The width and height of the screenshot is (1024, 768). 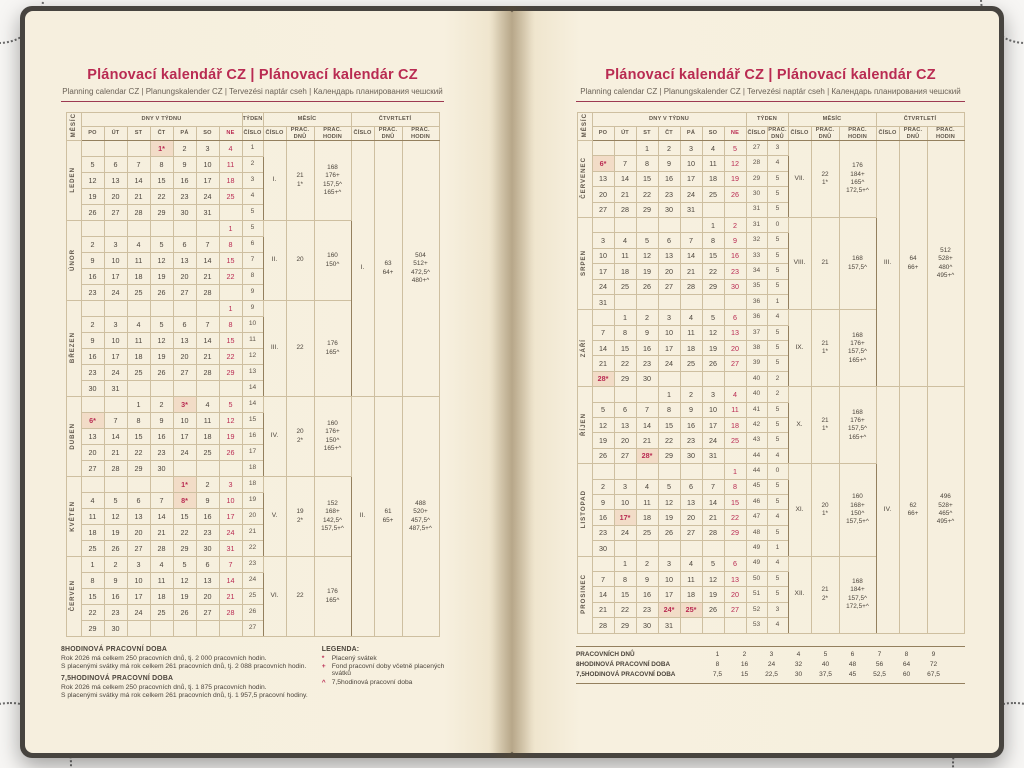 What do you see at coordinates (388, 268) in the screenshot?
I see `quarter-working-days: 63 64+` at bounding box center [388, 268].